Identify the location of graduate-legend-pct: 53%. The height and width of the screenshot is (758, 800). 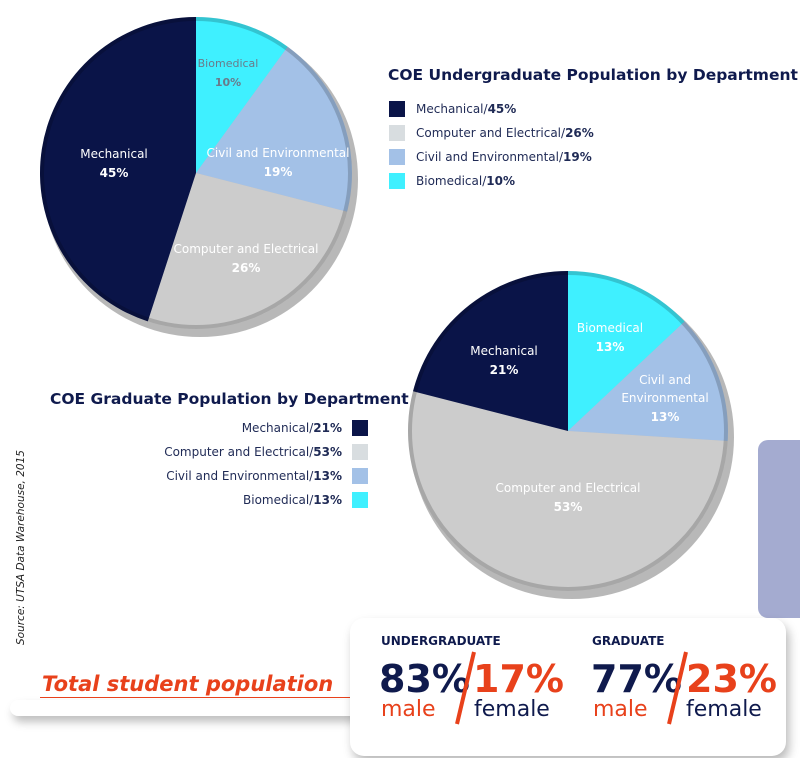
(327, 452).